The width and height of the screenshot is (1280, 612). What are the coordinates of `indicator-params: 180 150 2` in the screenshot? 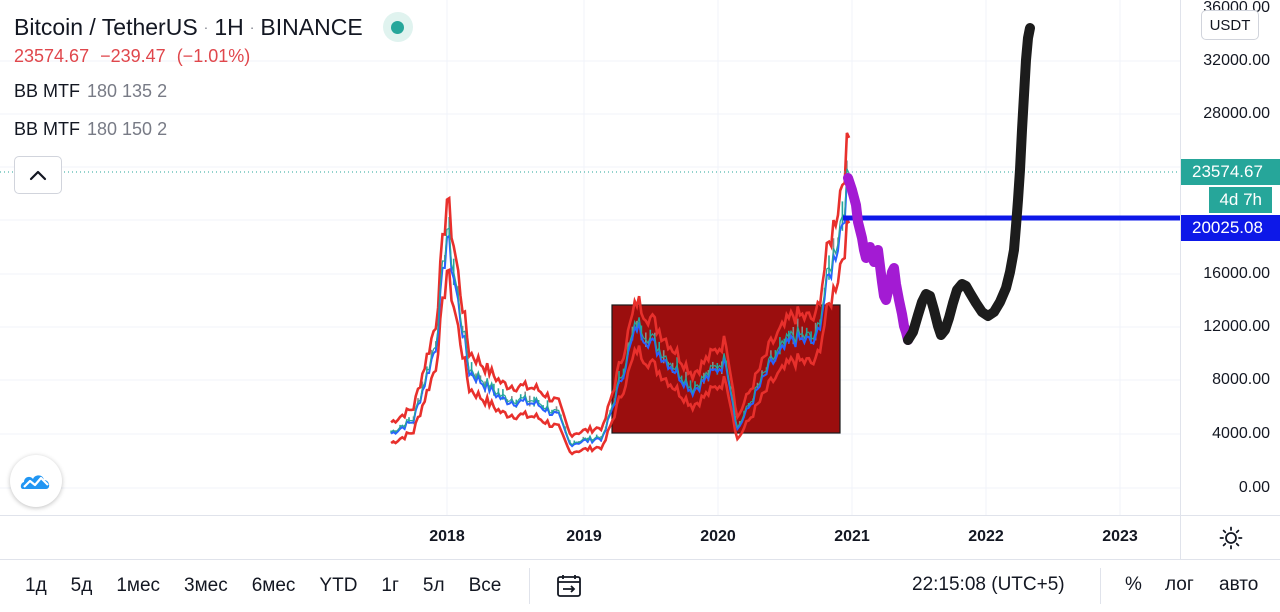 It's located at (127, 128).